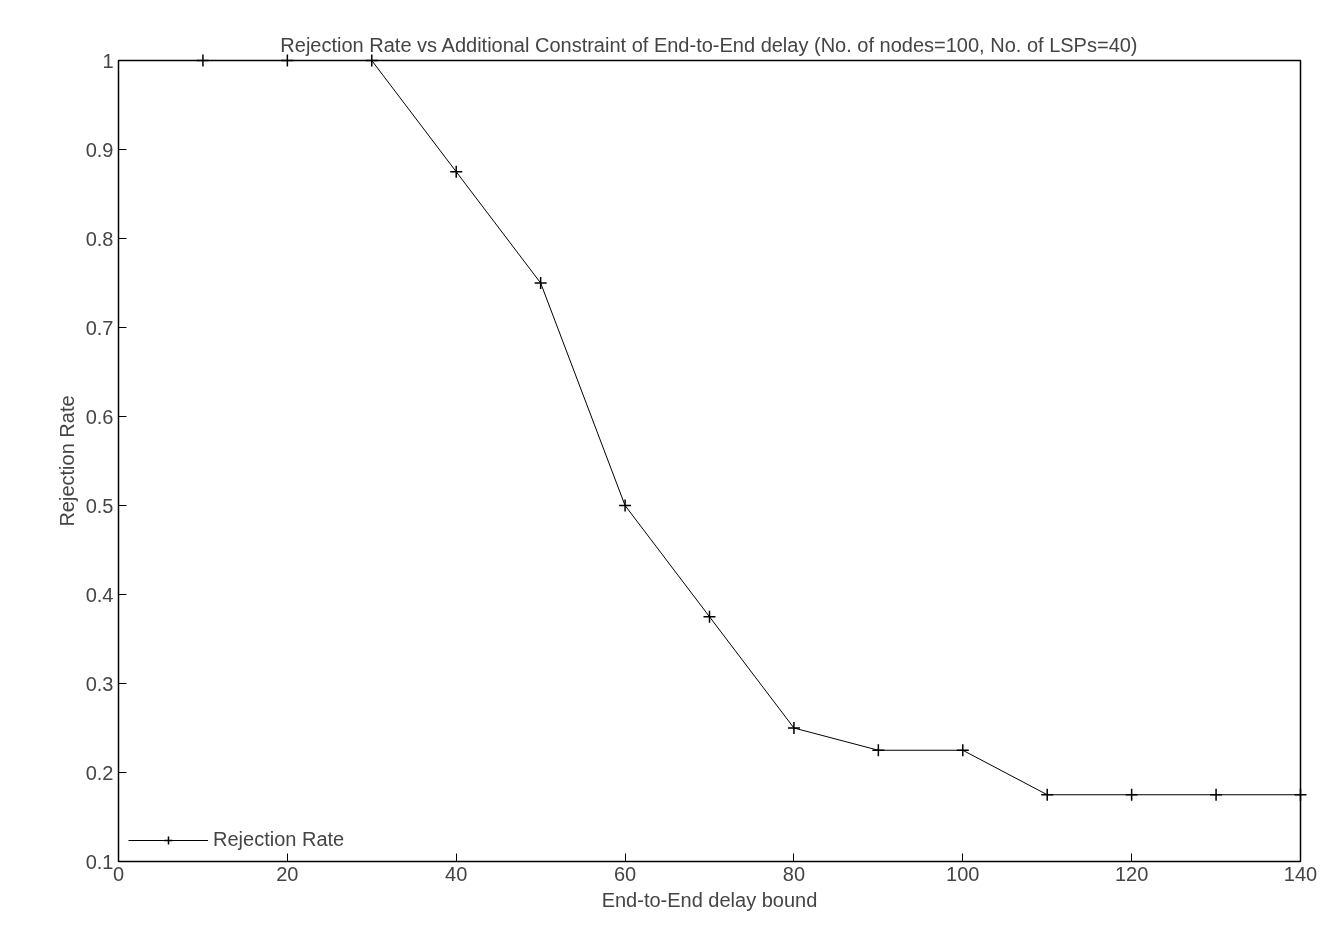 The width and height of the screenshot is (1335, 943). What do you see at coordinates (99, 238) in the screenshot?
I see `y-tick-label: 0.8` at bounding box center [99, 238].